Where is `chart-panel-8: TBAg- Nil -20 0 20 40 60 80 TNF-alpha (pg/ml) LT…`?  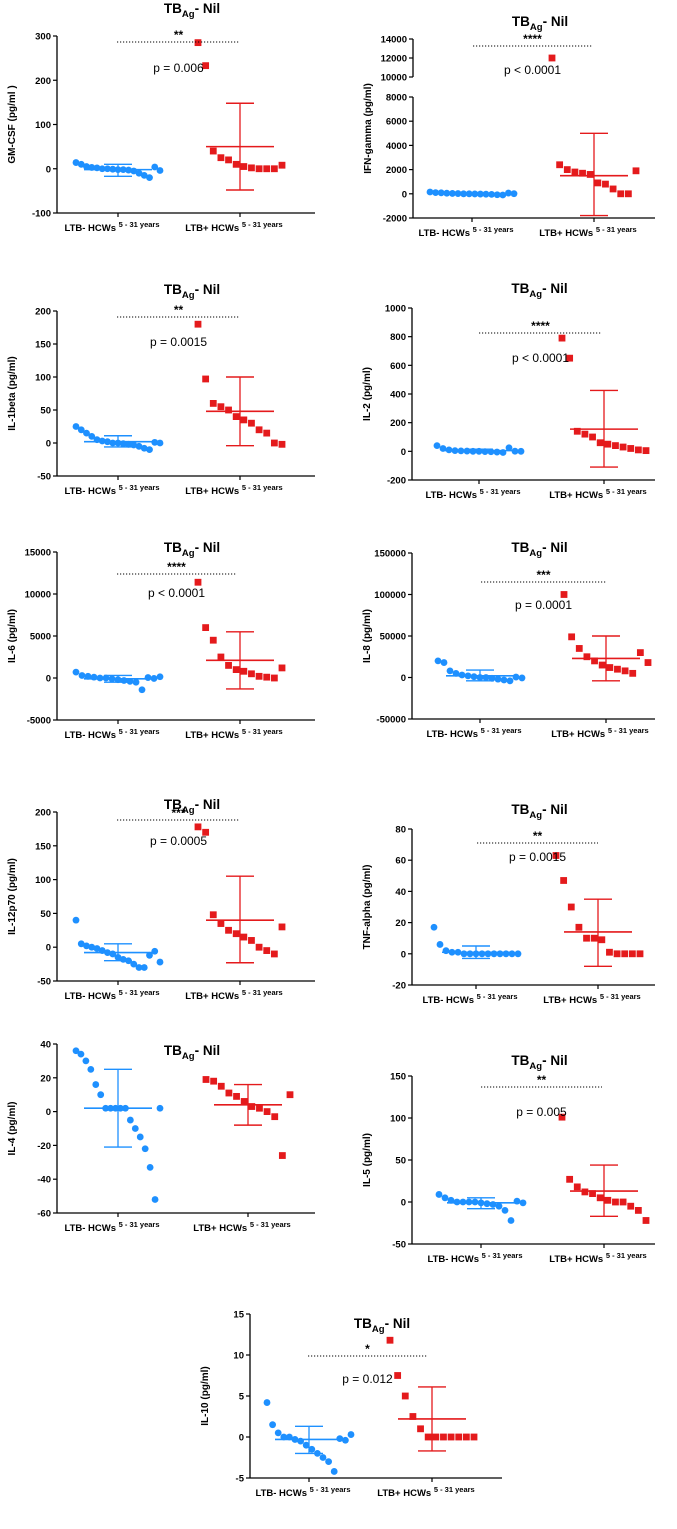
chart-panel-8: TBAg- Nil -20 0 20 40 60 80 TNF-alpha (pg/ml) LT… is located at coordinates (508, 904).